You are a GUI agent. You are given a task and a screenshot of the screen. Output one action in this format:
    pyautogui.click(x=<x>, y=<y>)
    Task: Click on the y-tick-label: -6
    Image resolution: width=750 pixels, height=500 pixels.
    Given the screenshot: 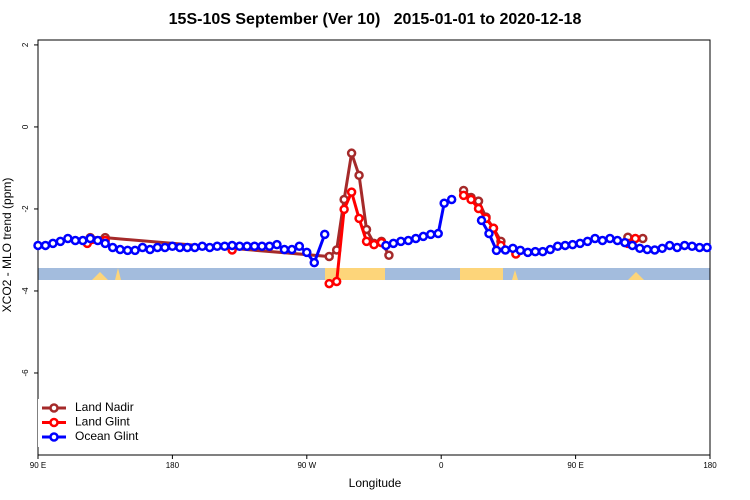 What is the action you would take?
    pyautogui.click(x=25, y=373)
    